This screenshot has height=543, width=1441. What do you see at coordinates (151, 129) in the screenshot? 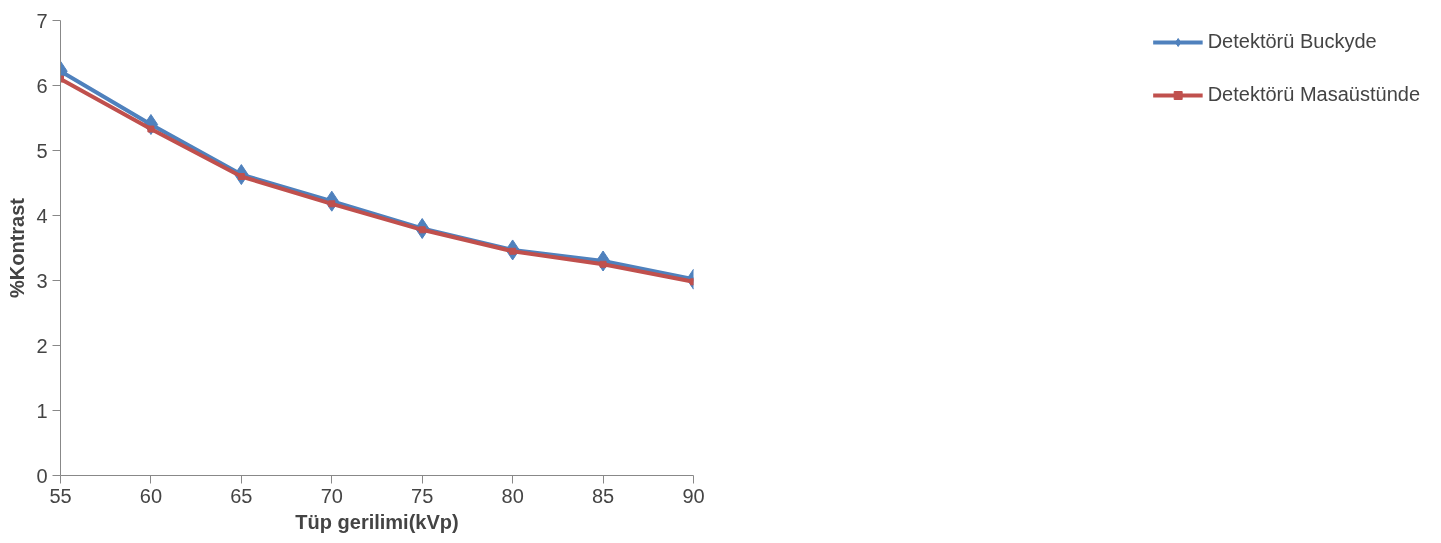
I see `point` at bounding box center [151, 129].